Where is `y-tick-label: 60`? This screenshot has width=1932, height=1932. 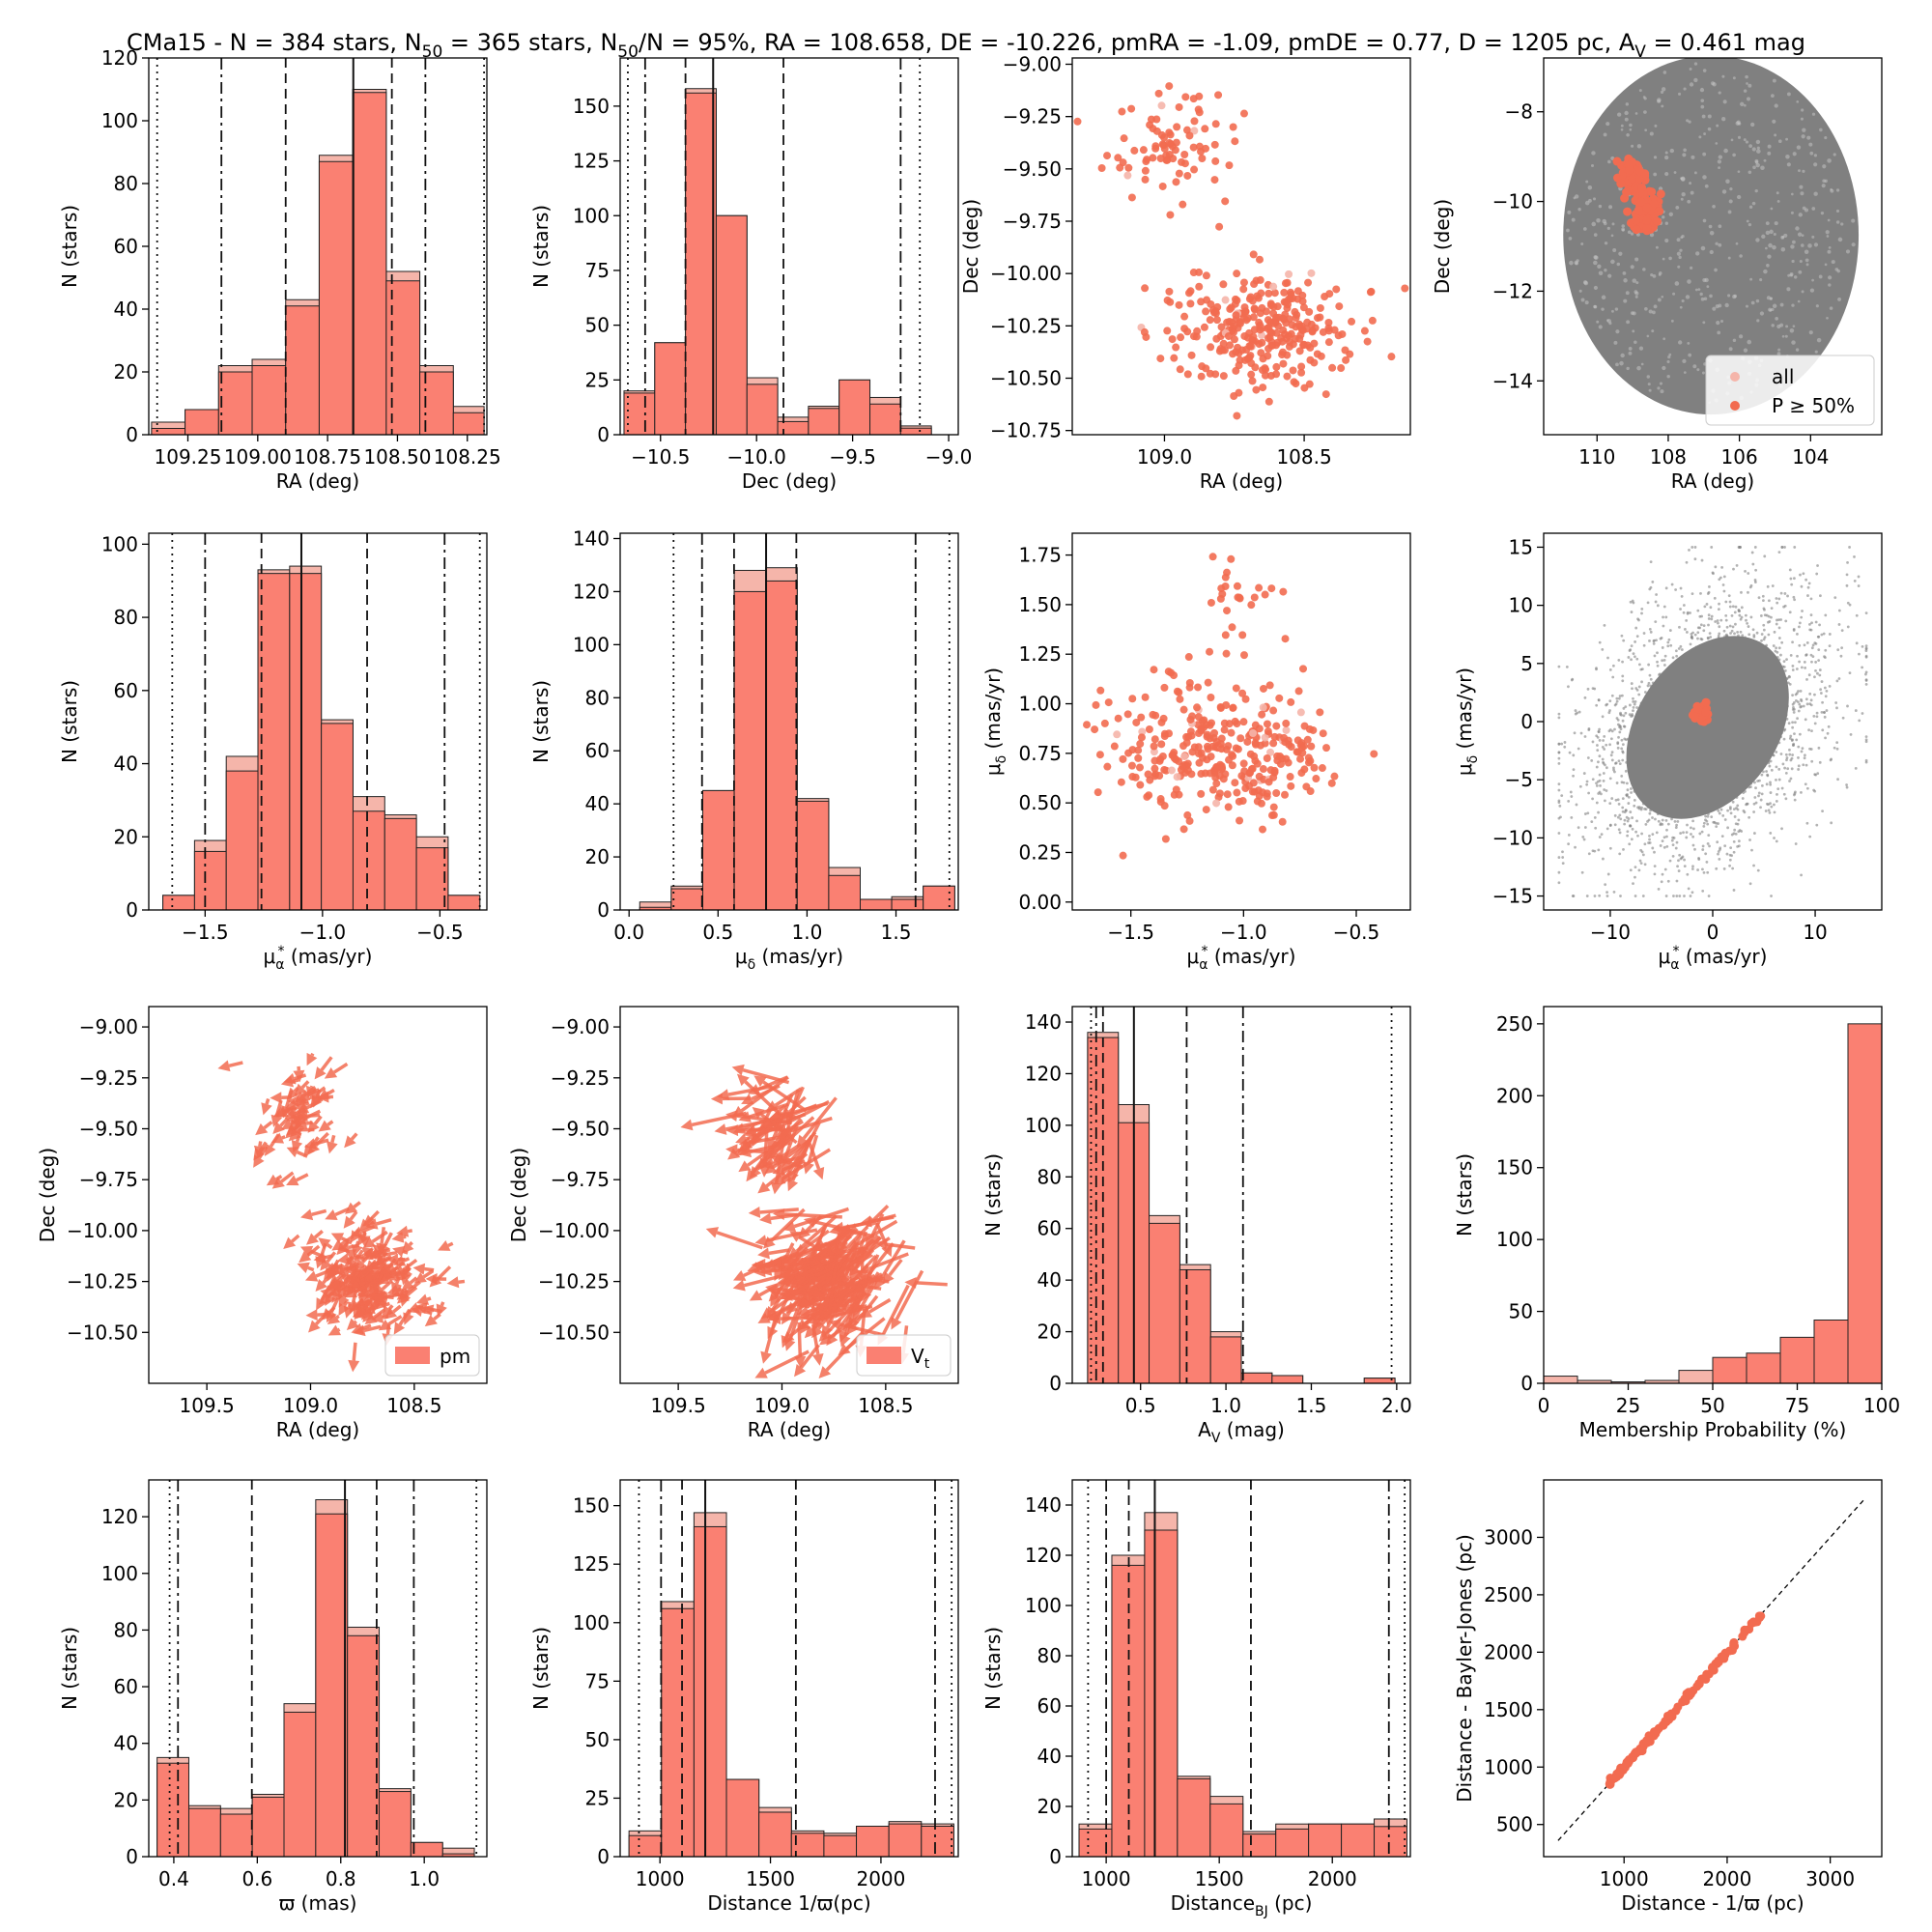 y-tick-label: 60 is located at coordinates (126, 690).